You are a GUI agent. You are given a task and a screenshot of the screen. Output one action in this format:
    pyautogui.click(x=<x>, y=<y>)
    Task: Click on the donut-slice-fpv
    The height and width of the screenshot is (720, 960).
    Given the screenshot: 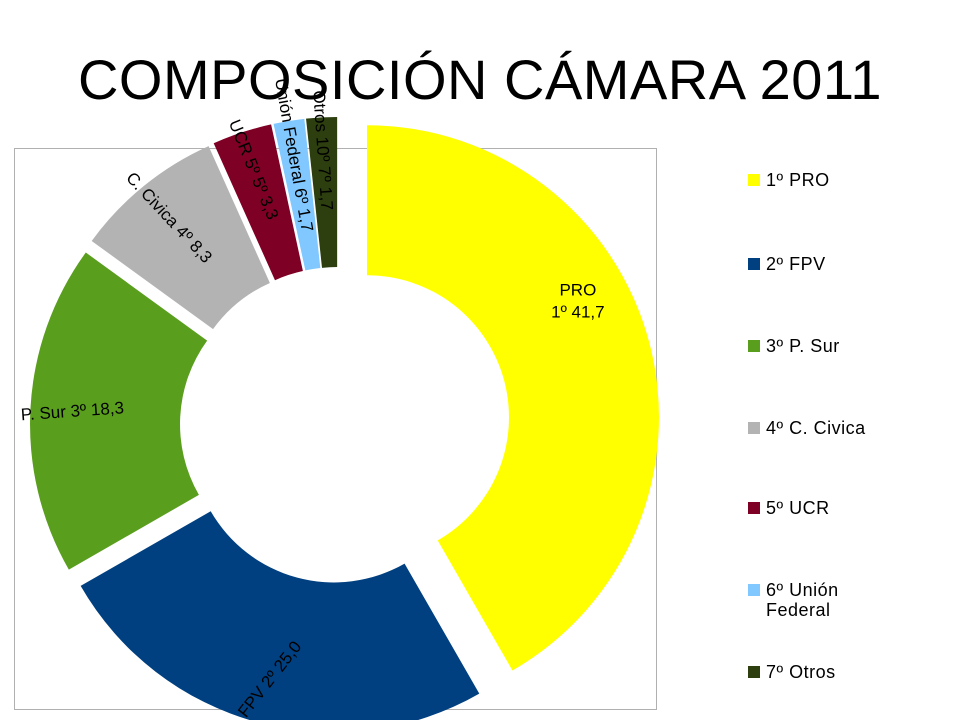 What is the action you would take?
    pyautogui.click(x=280, y=615)
    